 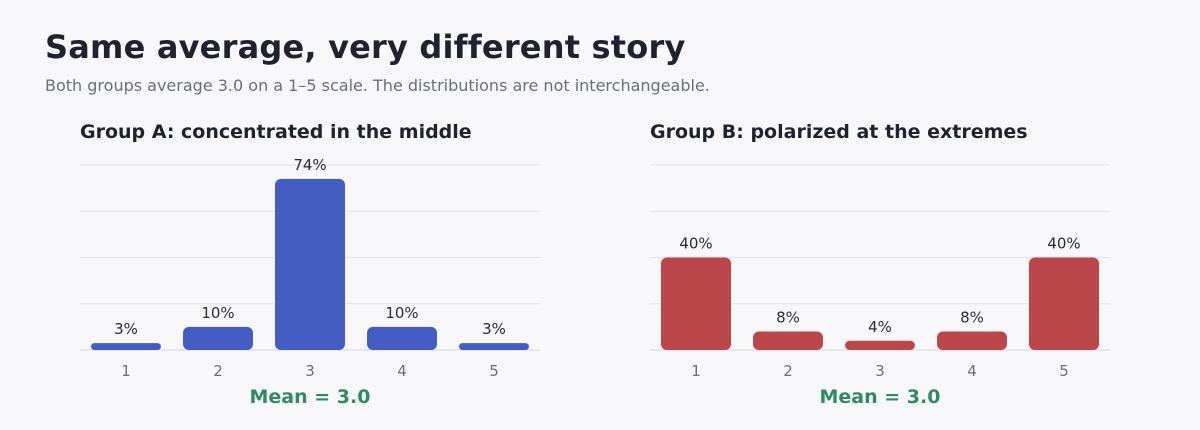 What do you see at coordinates (880, 397) in the screenshot?
I see `chart-b-mean-label: Mean = 3.0` at bounding box center [880, 397].